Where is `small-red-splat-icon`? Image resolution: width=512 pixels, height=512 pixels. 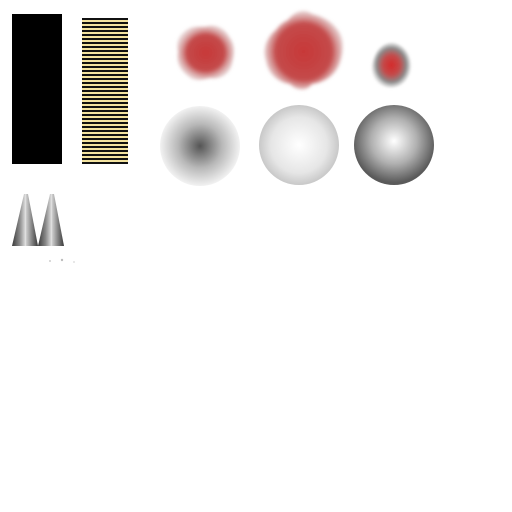
small-red-splat-icon is located at coordinates (391, 65).